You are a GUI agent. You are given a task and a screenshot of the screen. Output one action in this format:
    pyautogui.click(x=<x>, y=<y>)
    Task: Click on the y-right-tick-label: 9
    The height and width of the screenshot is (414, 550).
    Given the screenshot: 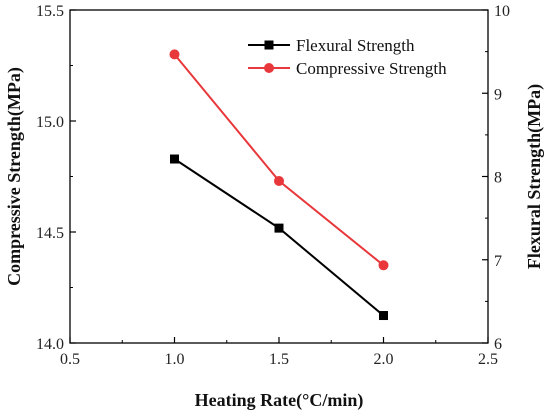 What is the action you would take?
    pyautogui.click(x=498, y=94)
    